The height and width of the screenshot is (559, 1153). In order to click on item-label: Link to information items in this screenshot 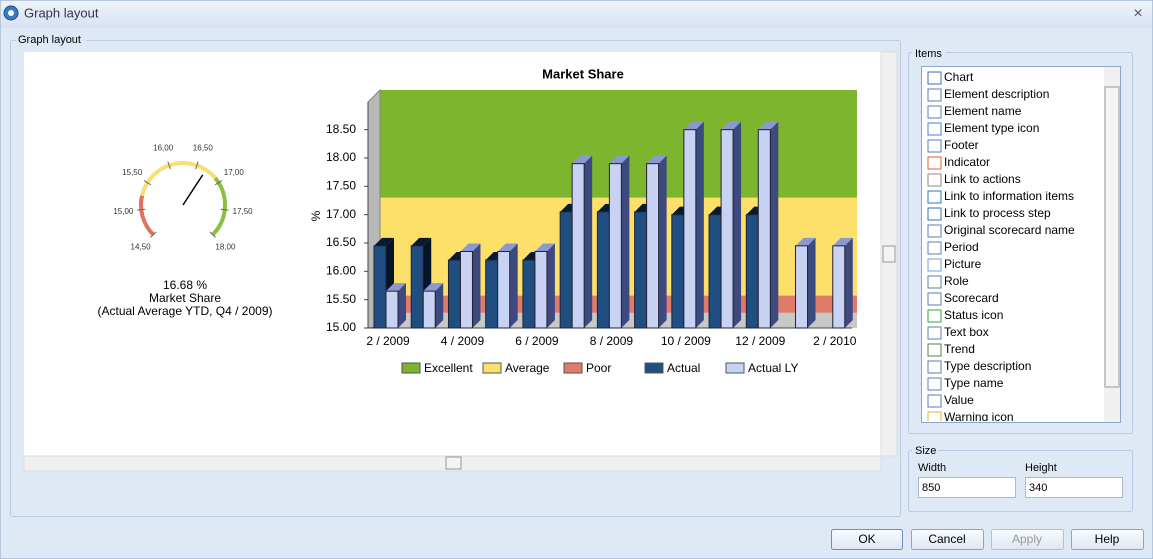, I will do `click(1009, 196)`.